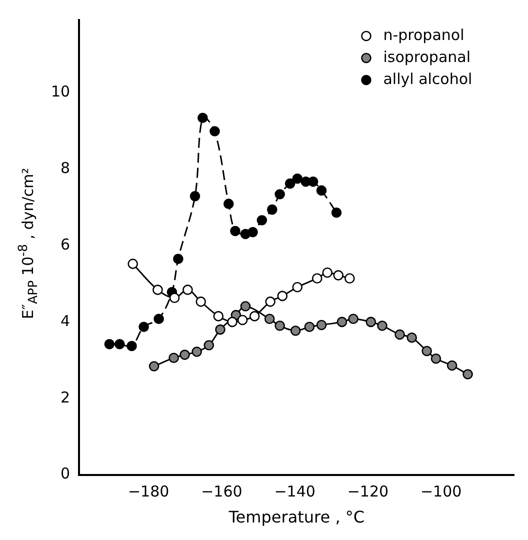 The image size is (528, 540). What do you see at coordinates (427, 57) in the screenshot?
I see `legend-label: isopropanal` at bounding box center [427, 57].